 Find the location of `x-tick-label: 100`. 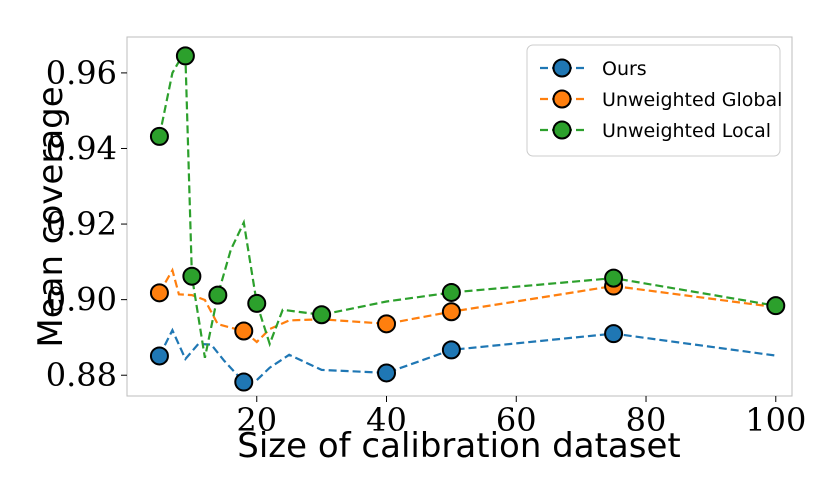

x-tick-label: 100 is located at coordinates (775, 420).